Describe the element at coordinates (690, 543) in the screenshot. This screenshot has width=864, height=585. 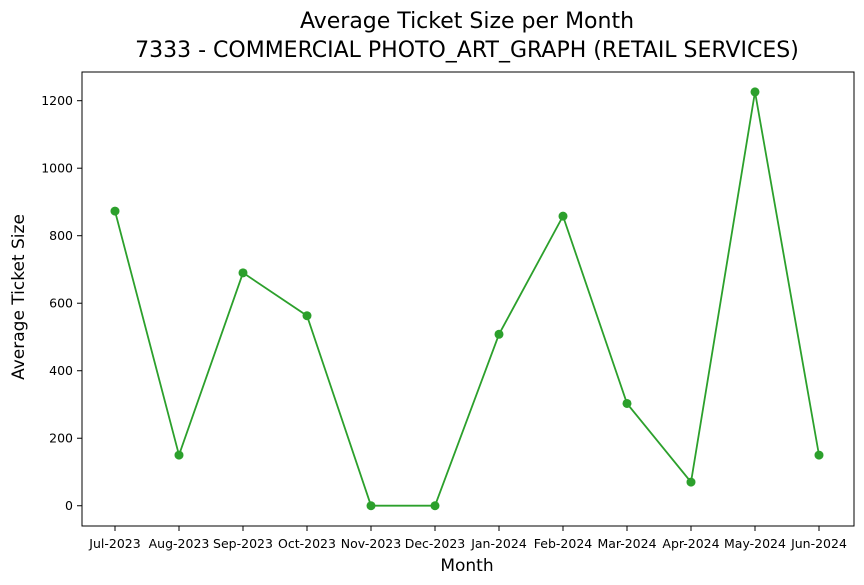
I see `x-tick-label: Apr-2024` at that location.